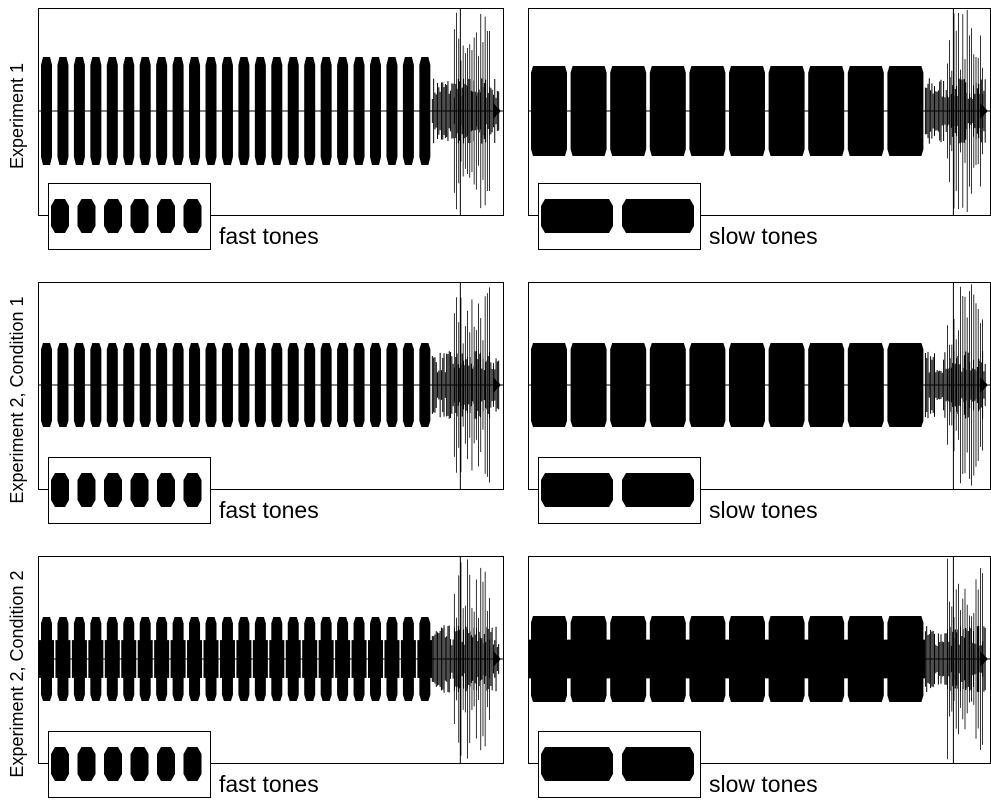  I want to click on waveform-panel: slow tones, so click(759, 677).